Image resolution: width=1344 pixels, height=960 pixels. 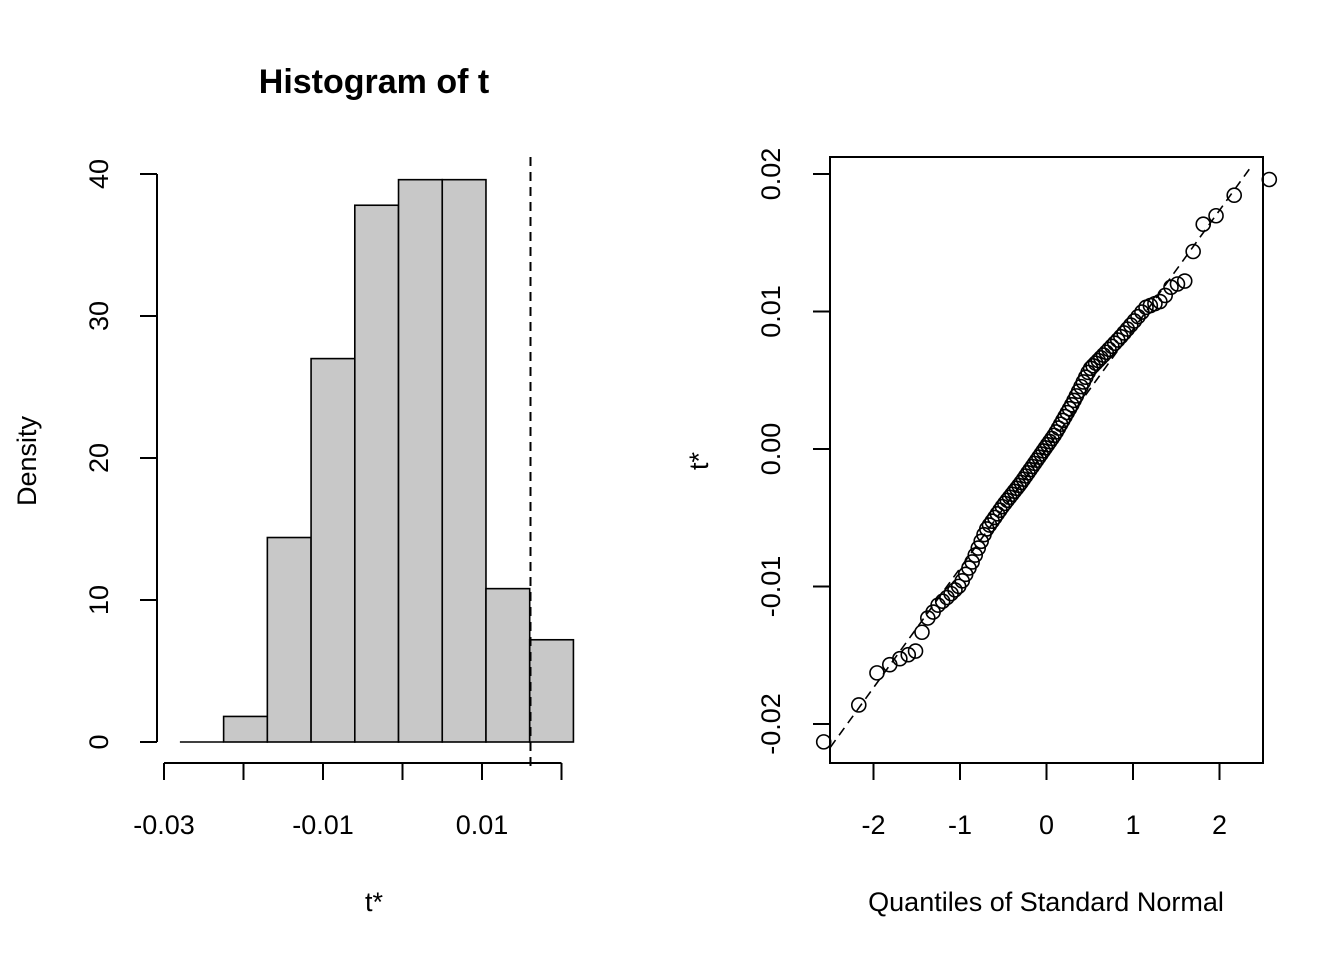 What do you see at coordinates (374, 902) in the screenshot?
I see `histogram-x-label: t*` at bounding box center [374, 902].